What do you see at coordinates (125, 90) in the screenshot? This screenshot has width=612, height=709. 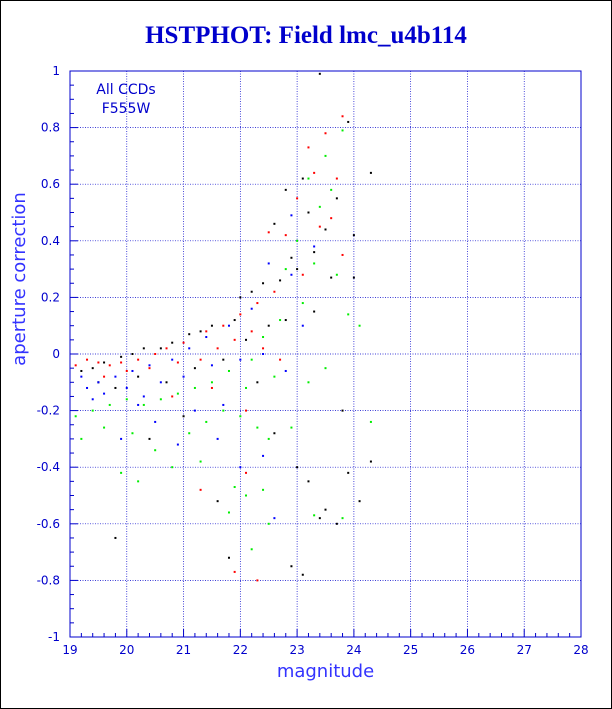 I see `annotation-ccds: All CCDs` at bounding box center [125, 90].